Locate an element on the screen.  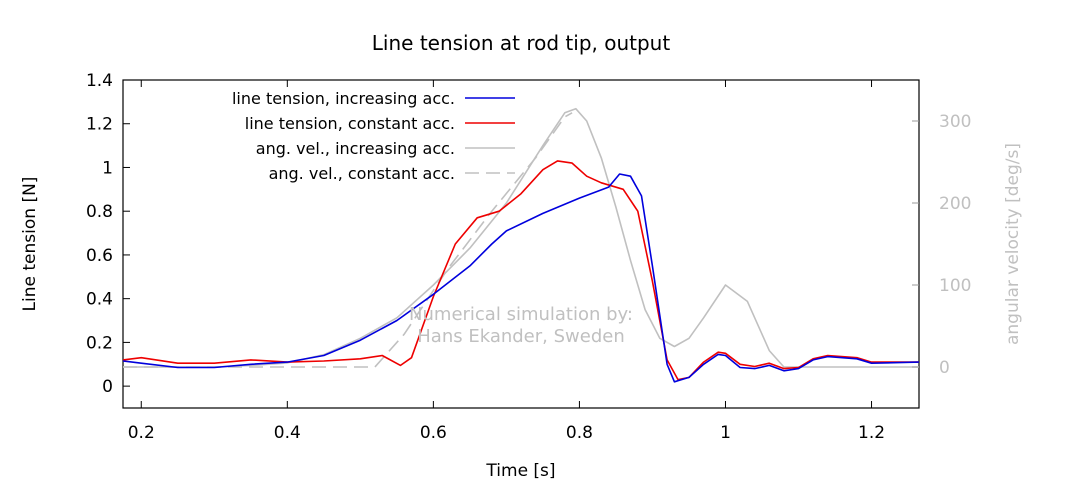
legend-label: line tension, constant acc. is located at coordinates (350, 123).